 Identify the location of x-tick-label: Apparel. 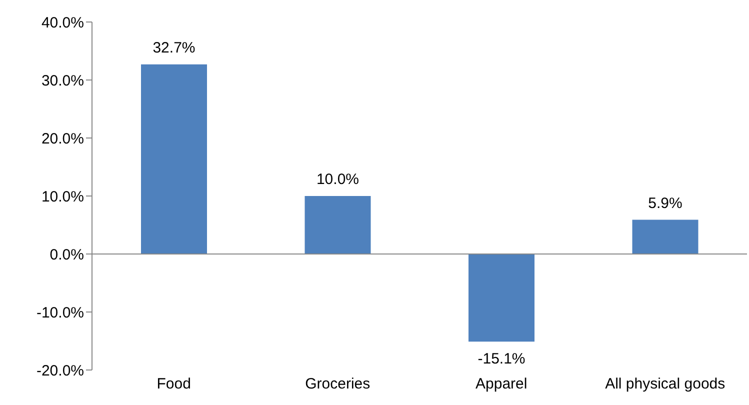
(502, 384).